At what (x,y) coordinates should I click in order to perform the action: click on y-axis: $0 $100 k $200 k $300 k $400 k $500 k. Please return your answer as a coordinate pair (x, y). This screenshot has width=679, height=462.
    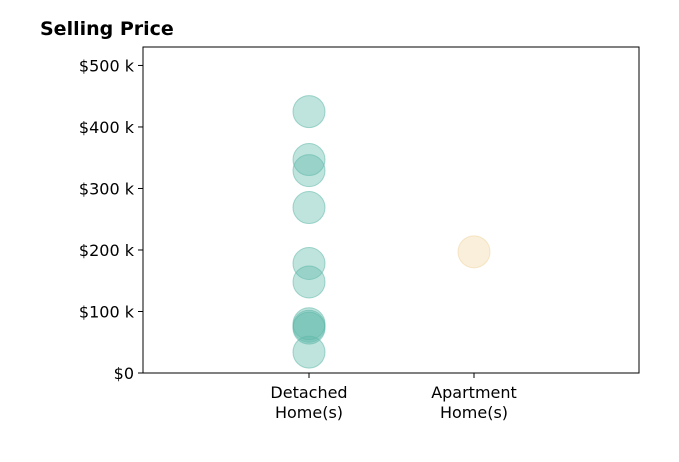
    Looking at the image, I should click on (111, 219).